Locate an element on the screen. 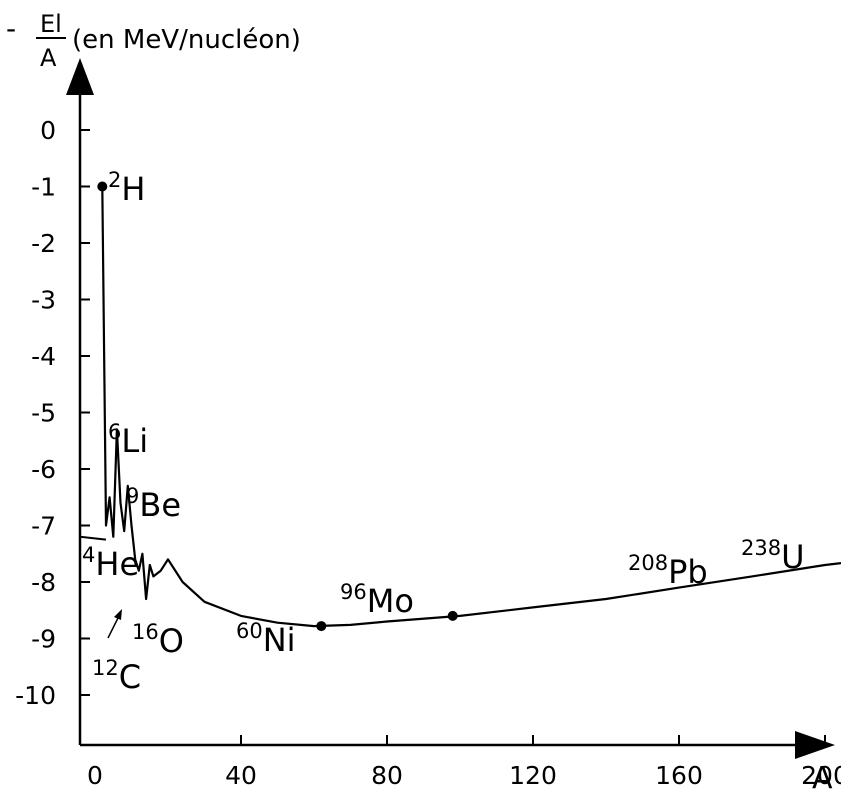  x-axis-arrowhead is located at coordinates (815, 745).